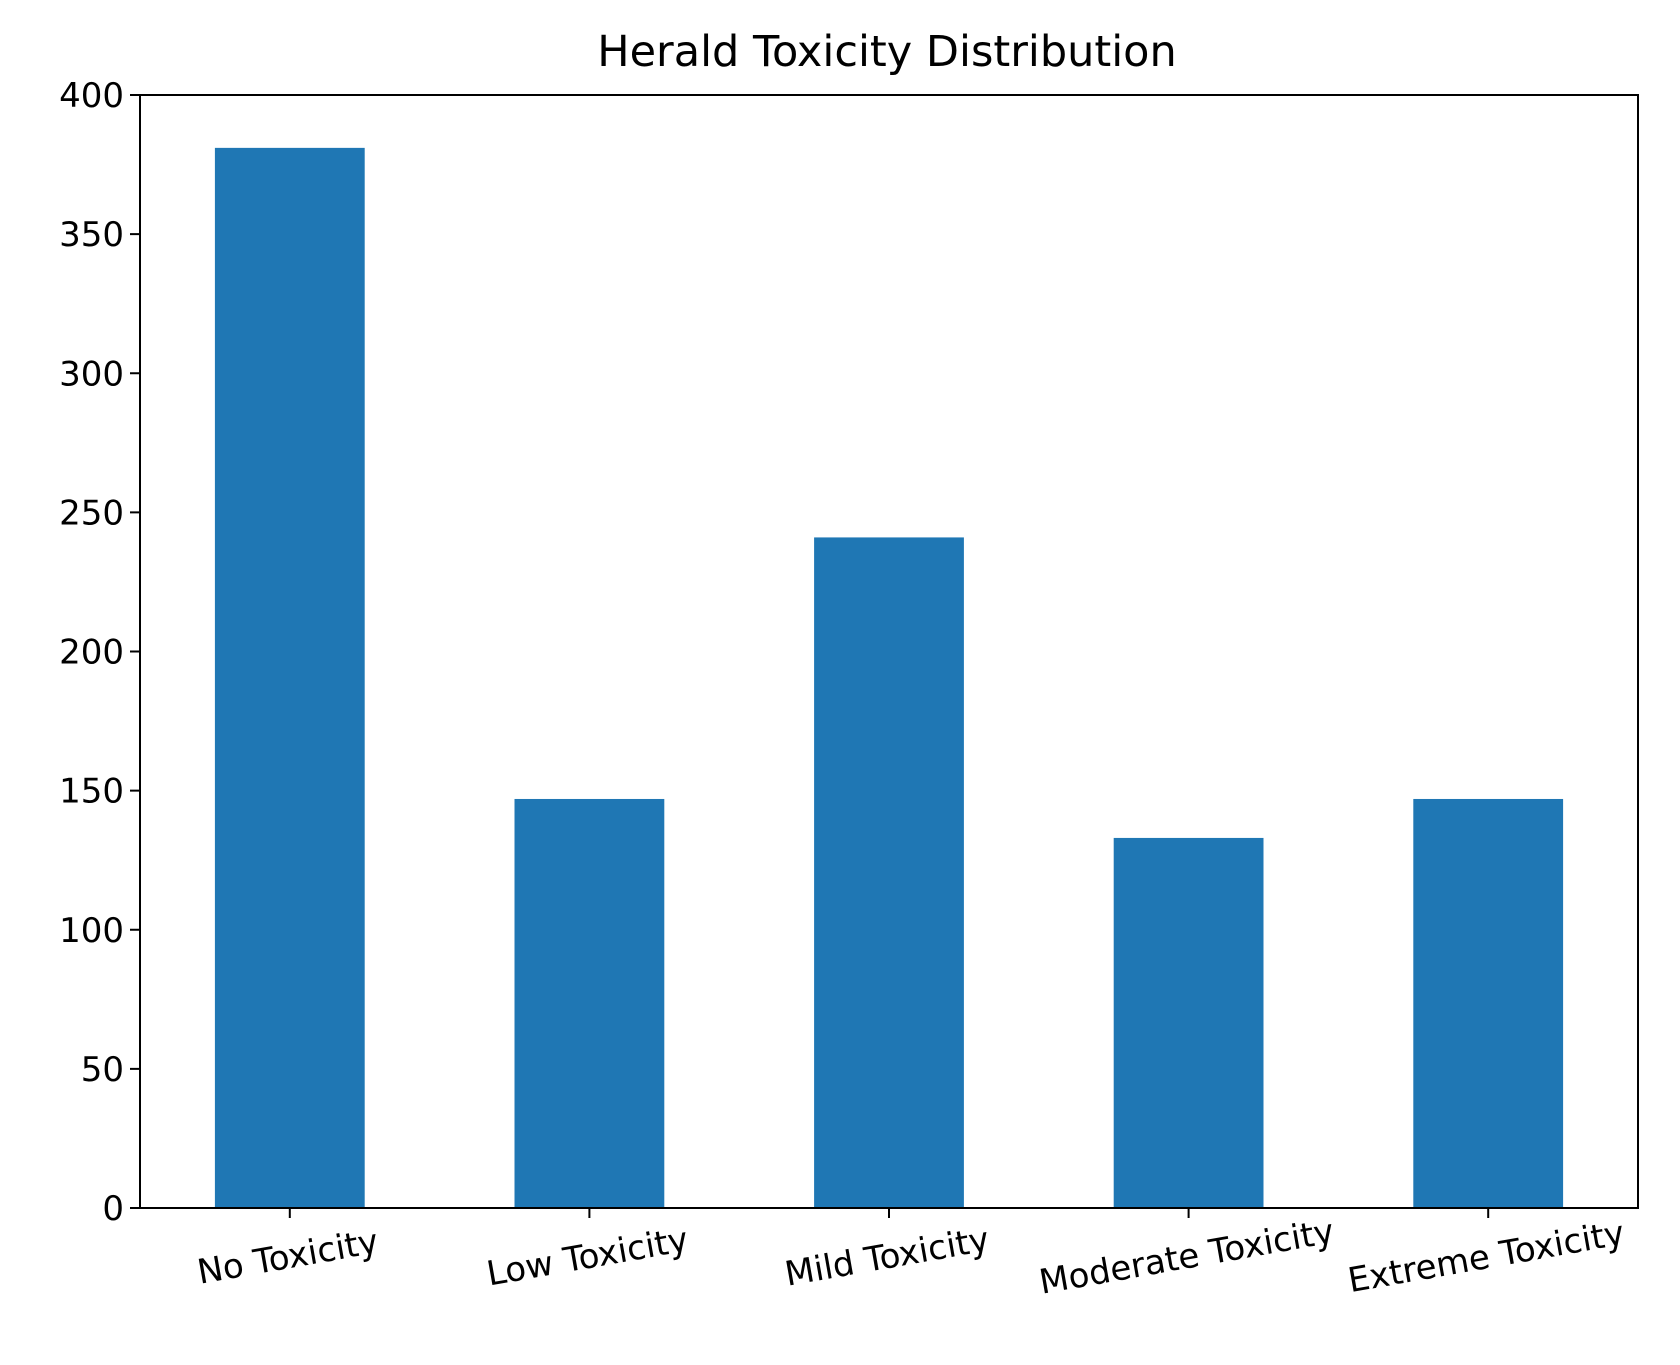  What do you see at coordinates (91, 513) in the screenshot?
I see `ytick-label: 250` at bounding box center [91, 513].